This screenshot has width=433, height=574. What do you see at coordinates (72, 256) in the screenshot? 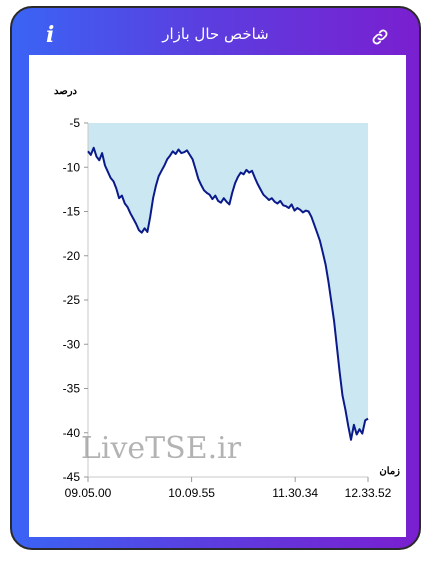
I see `y-tick-label: -20` at bounding box center [72, 256].